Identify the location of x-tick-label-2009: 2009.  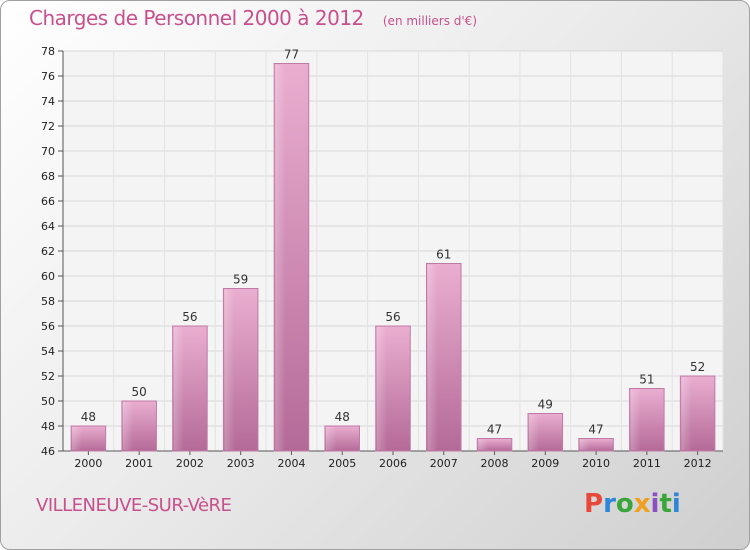
(545, 463).